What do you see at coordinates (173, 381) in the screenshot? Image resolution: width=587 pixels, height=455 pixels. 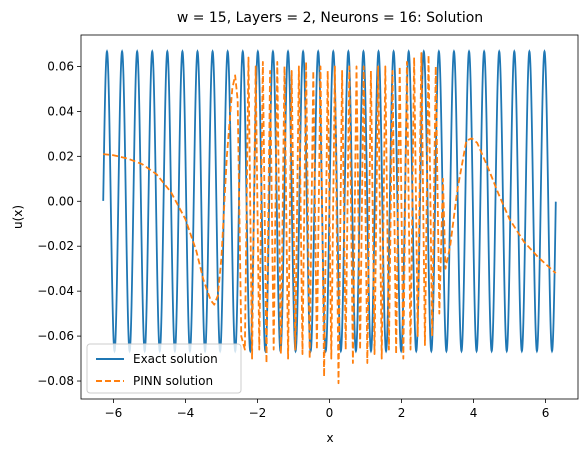 I see `legend-label-pinn: PINN solution` at bounding box center [173, 381].